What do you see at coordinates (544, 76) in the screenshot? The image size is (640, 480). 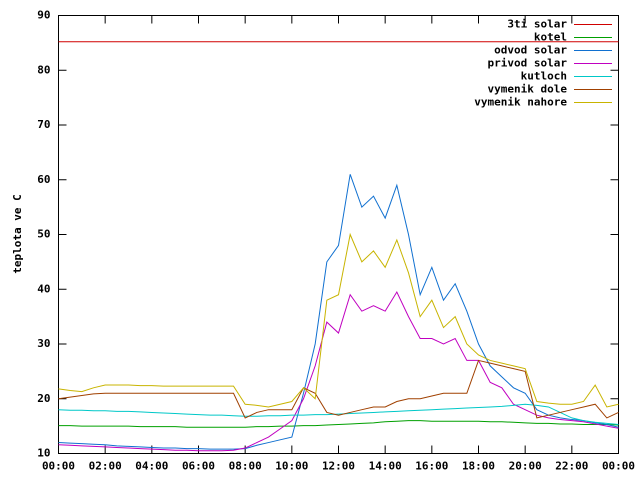 I see `legend-label: kutloch` at bounding box center [544, 76].